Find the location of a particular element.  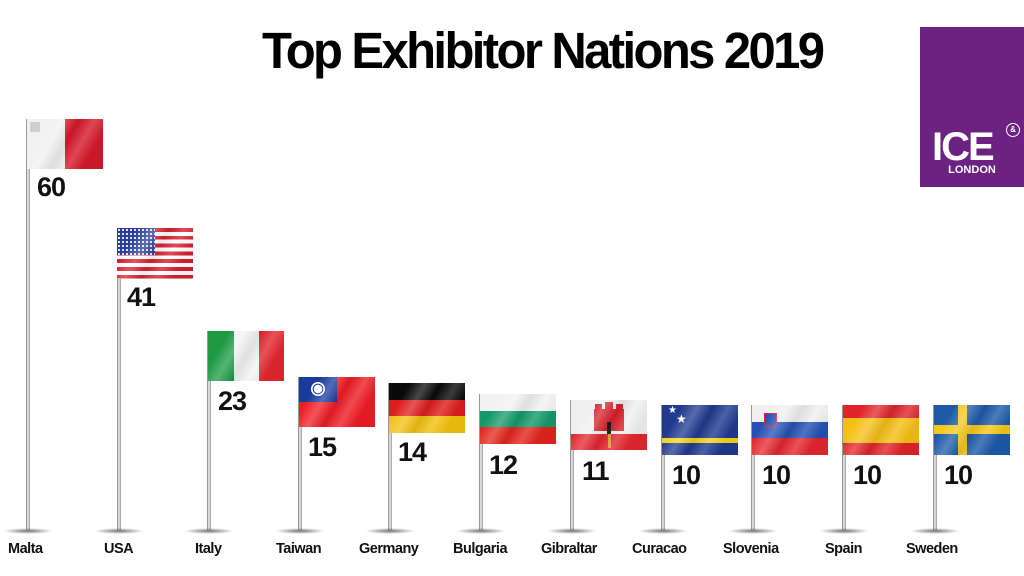

usa-flag-icon is located at coordinates (155, 253).